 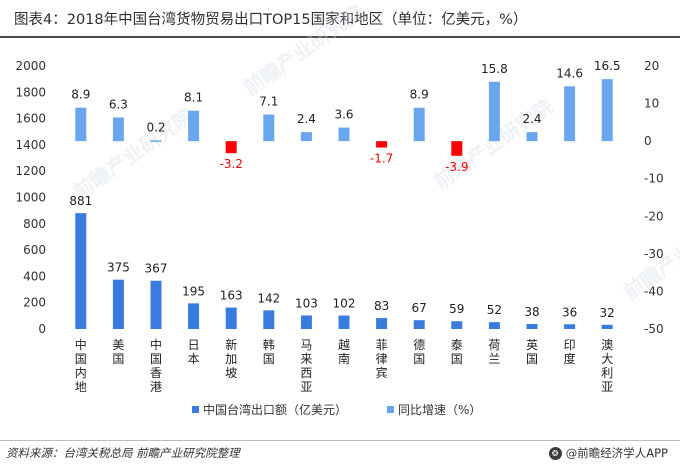 I want to click on category-label: 澳大利亚, so click(x=607, y=366).